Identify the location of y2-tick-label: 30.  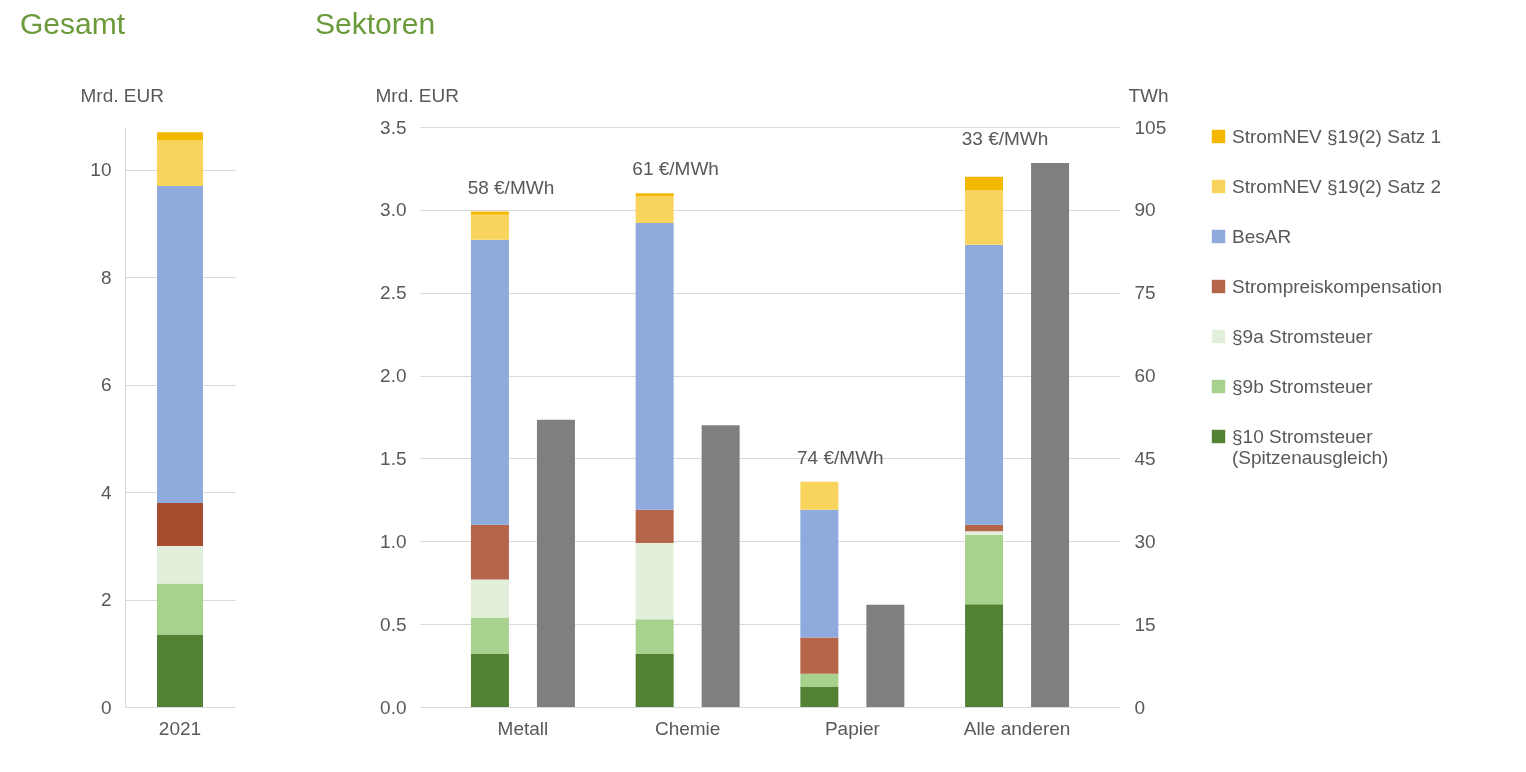
(1145, 541).